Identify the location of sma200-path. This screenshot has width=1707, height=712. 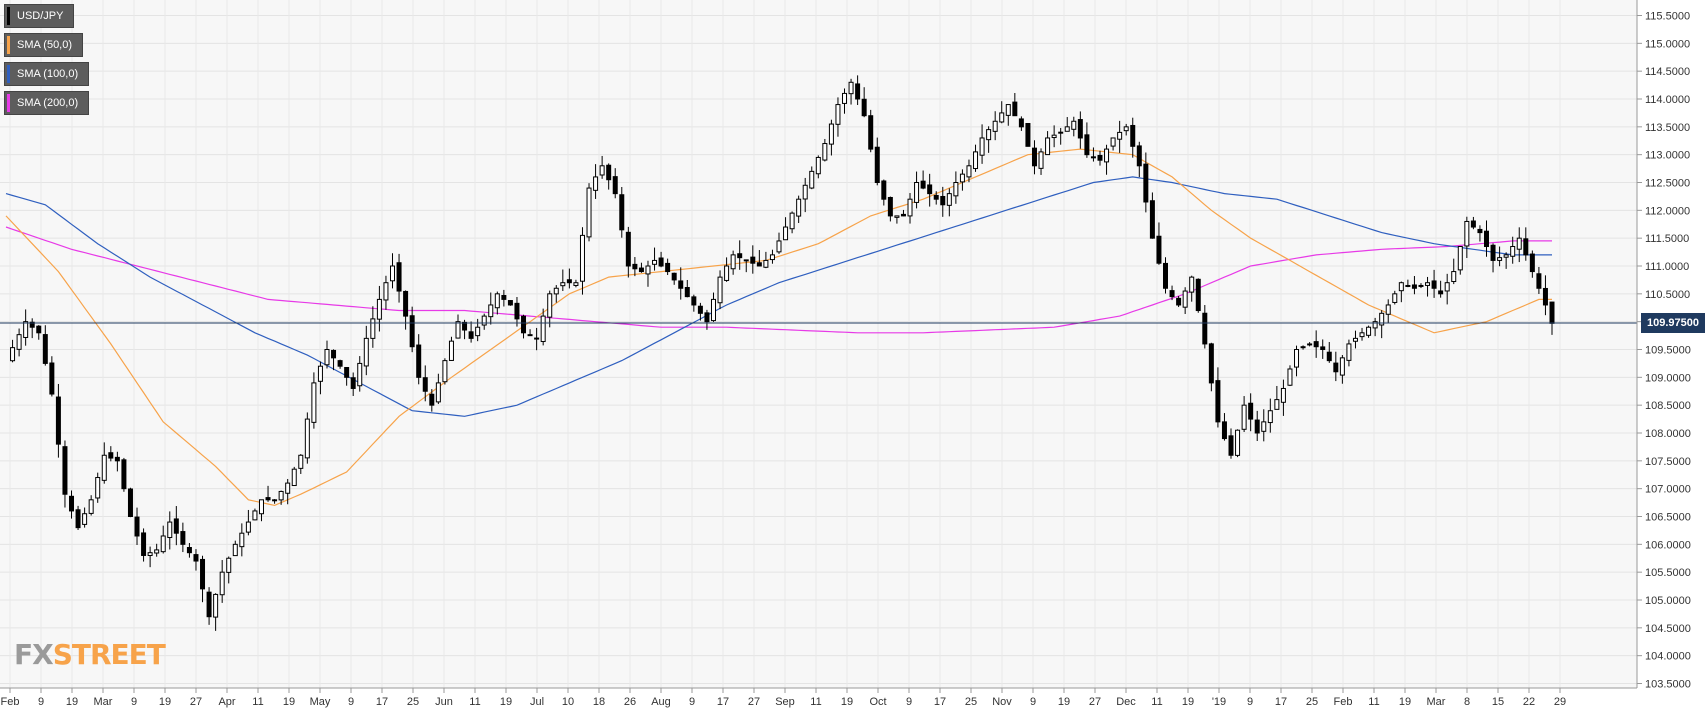
(778, 280).